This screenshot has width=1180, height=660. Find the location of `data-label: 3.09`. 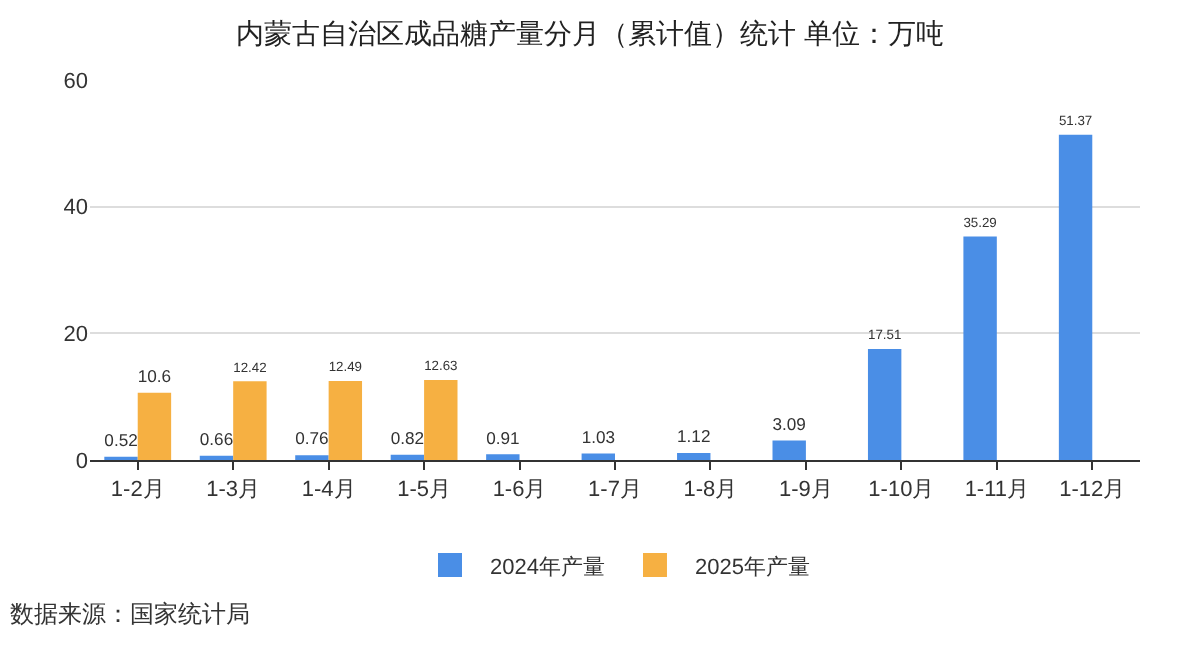

data-label: 3.09 is located at coordinates (789, 423).